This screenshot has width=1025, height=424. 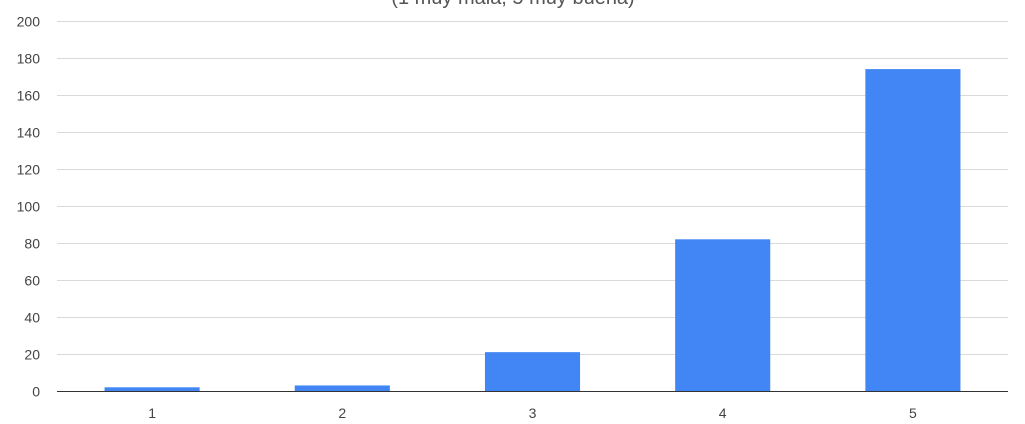 I want to click on y-tick-label: 180, so click(x=29, y=59).